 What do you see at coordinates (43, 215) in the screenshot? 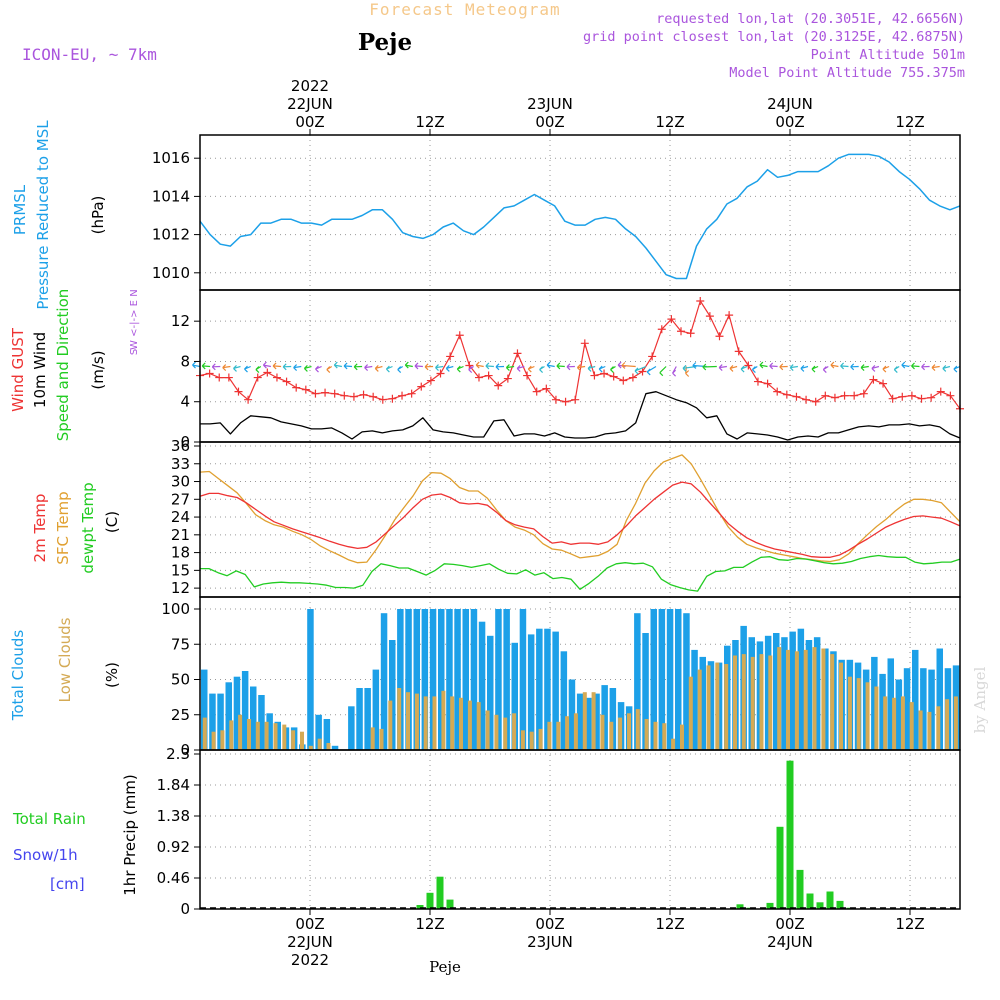
I see `pressure-label-2: Pressure Reduced to MSL` at bounding box center [43, 215].